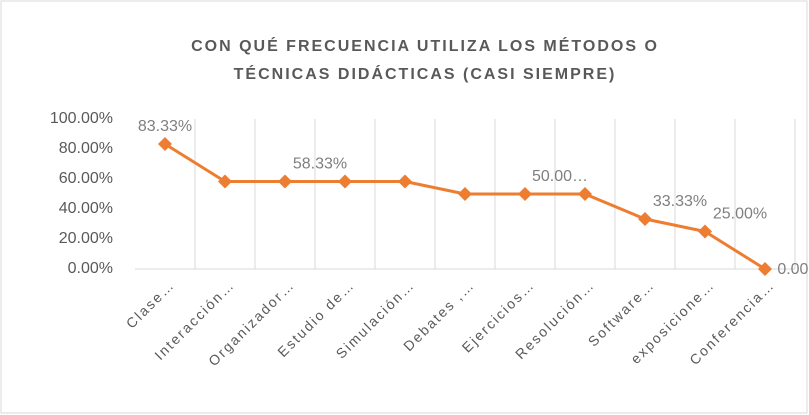 The image size is (809, 415). I want to click on y-tick-label: 40.00%, so click(86, 208).